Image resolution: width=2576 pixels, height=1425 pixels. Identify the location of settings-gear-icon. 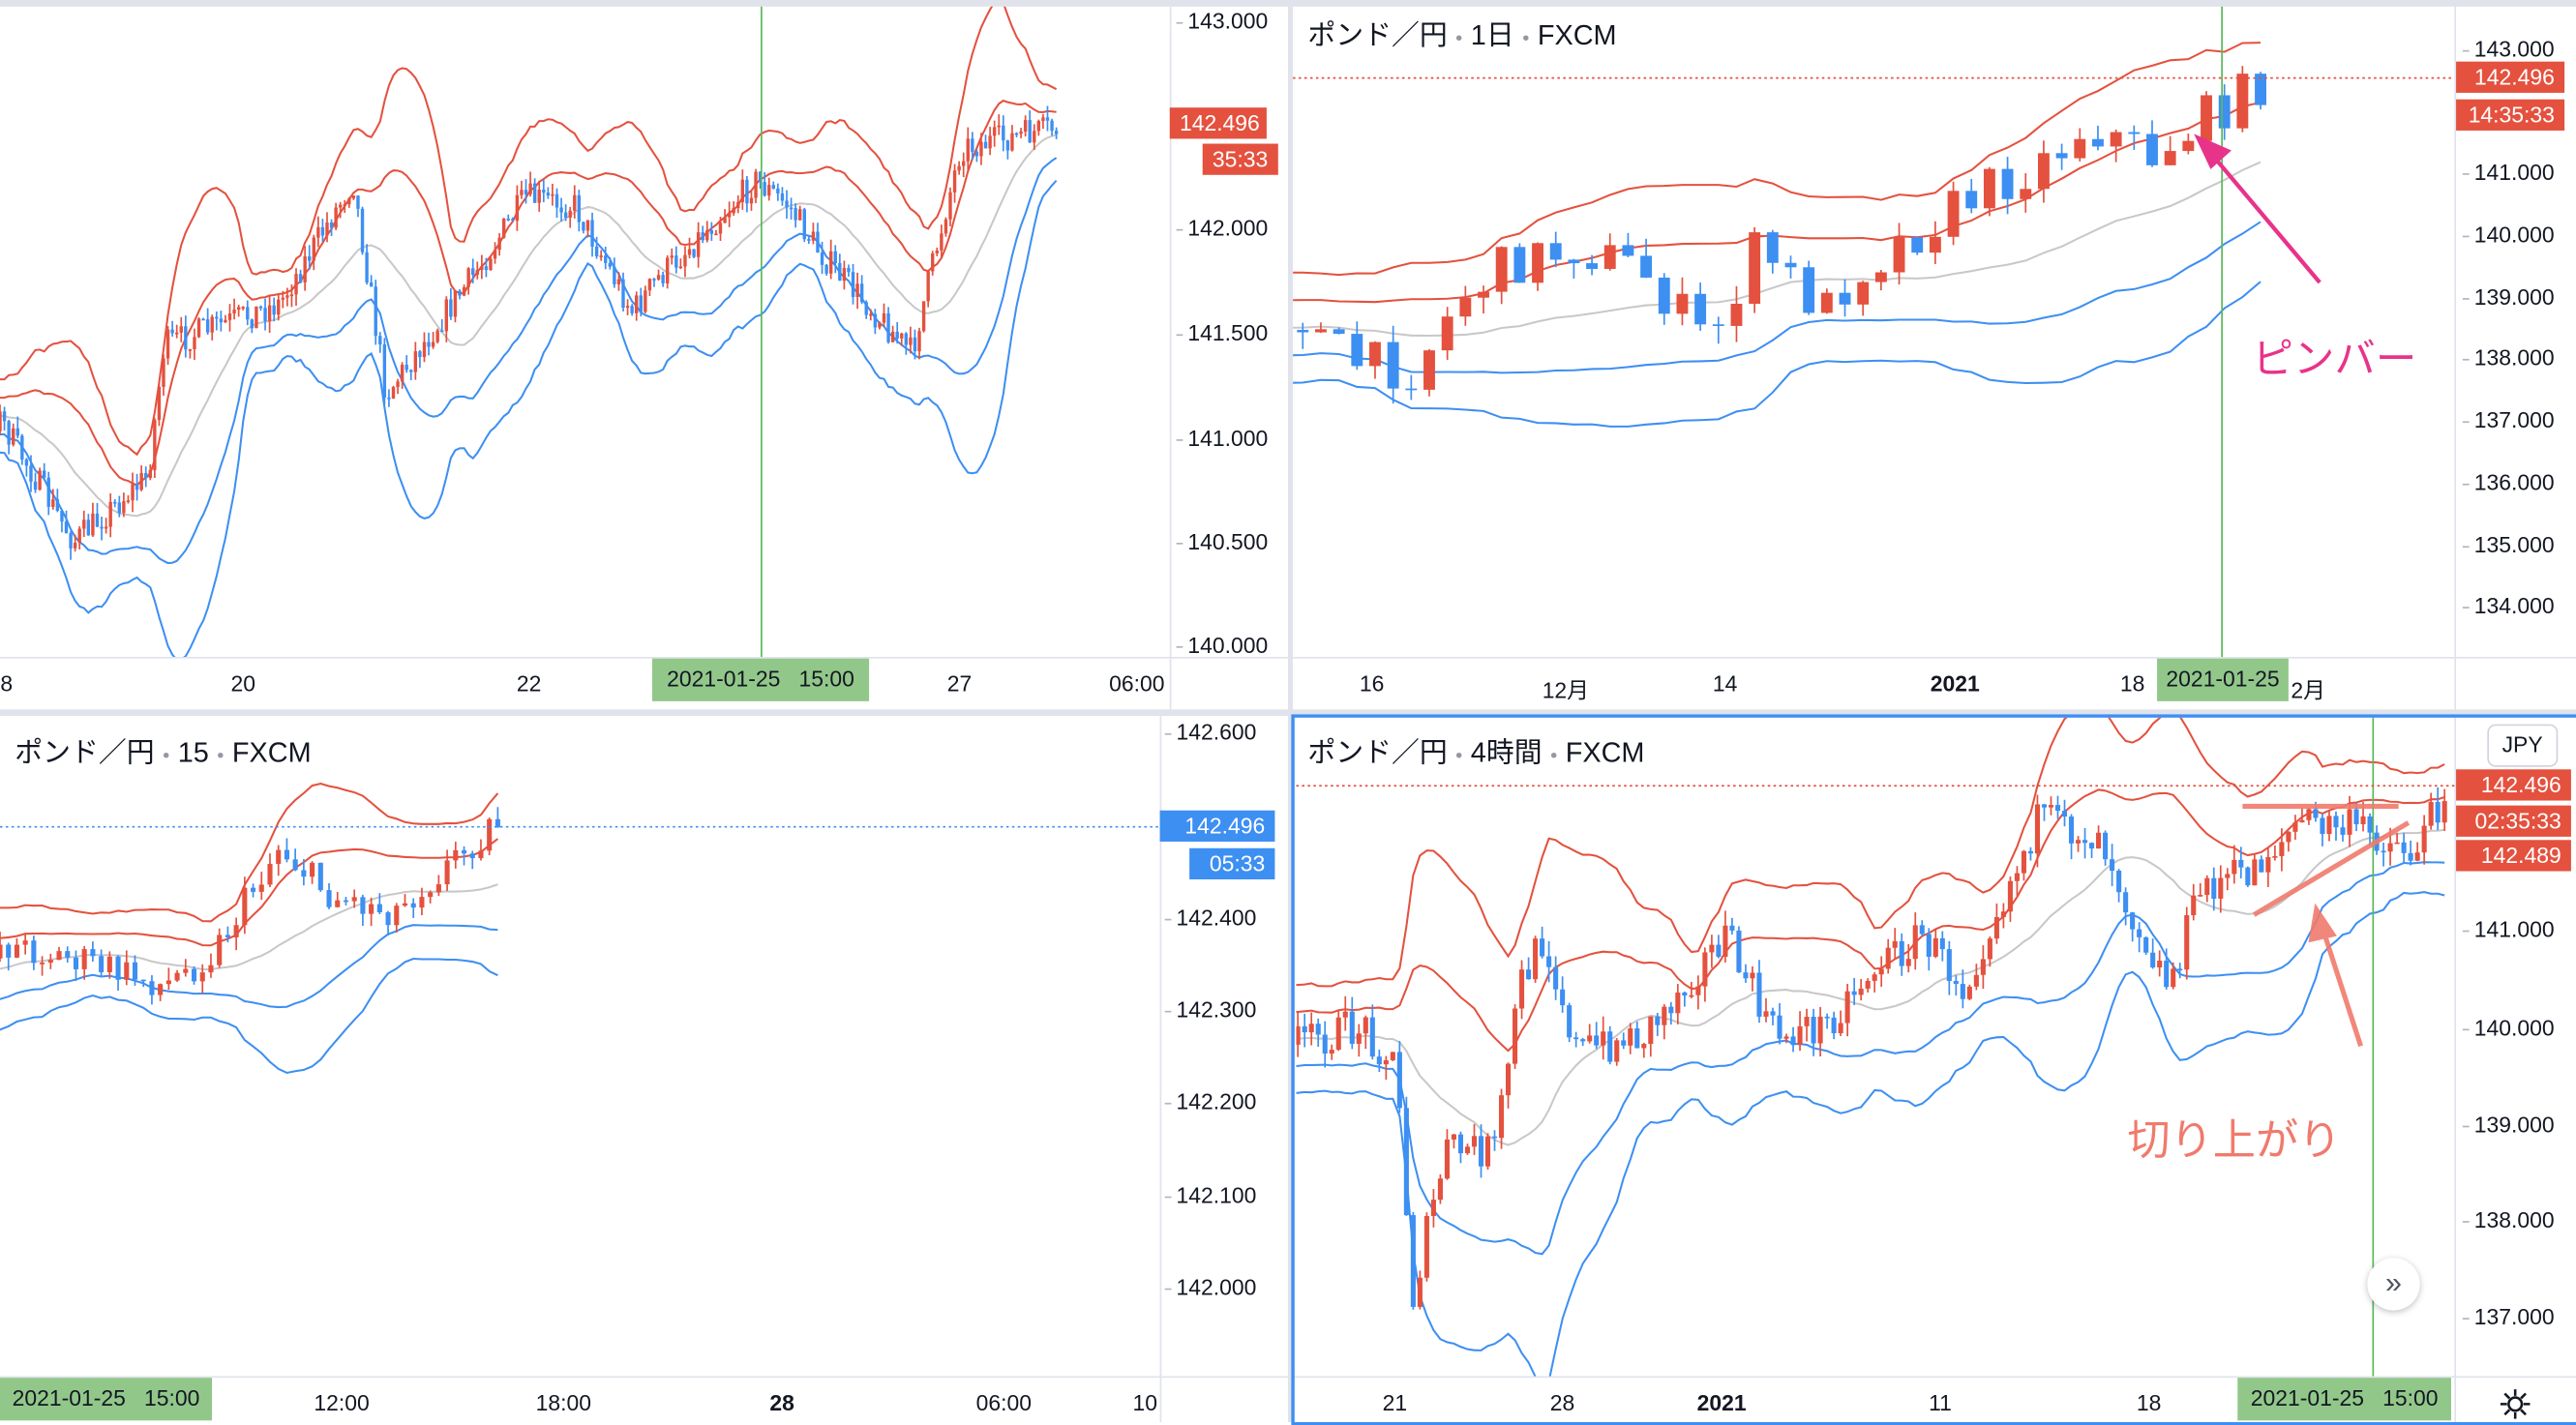
(2515, 1403).